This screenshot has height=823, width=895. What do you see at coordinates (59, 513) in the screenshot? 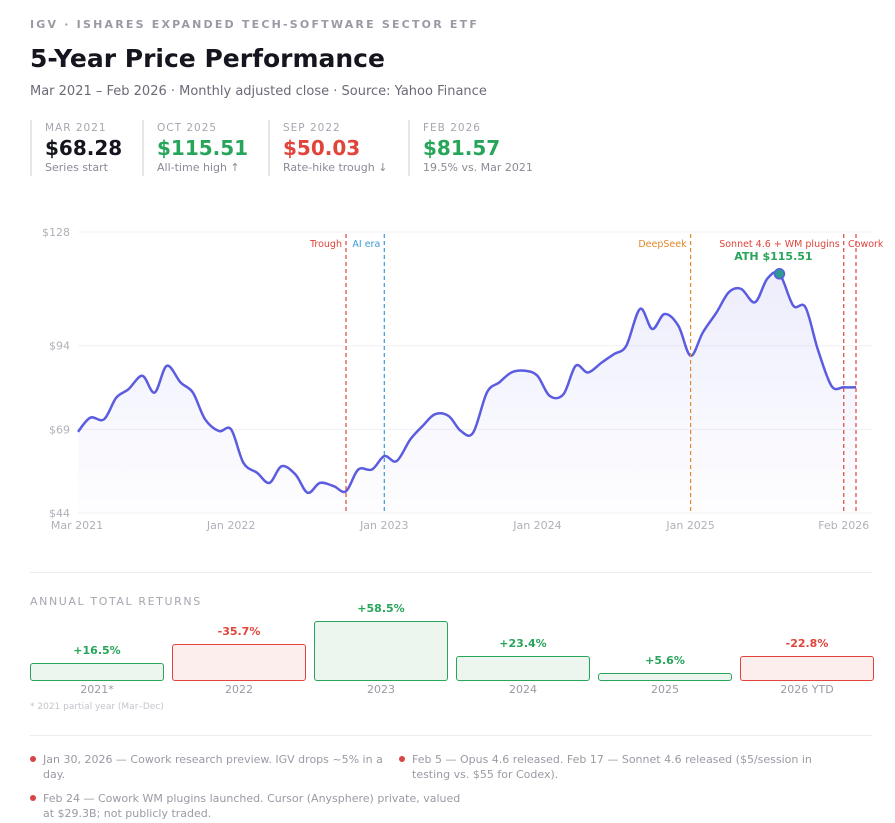
I see `y-tick-label: $44` at bounding box center [59, 513].